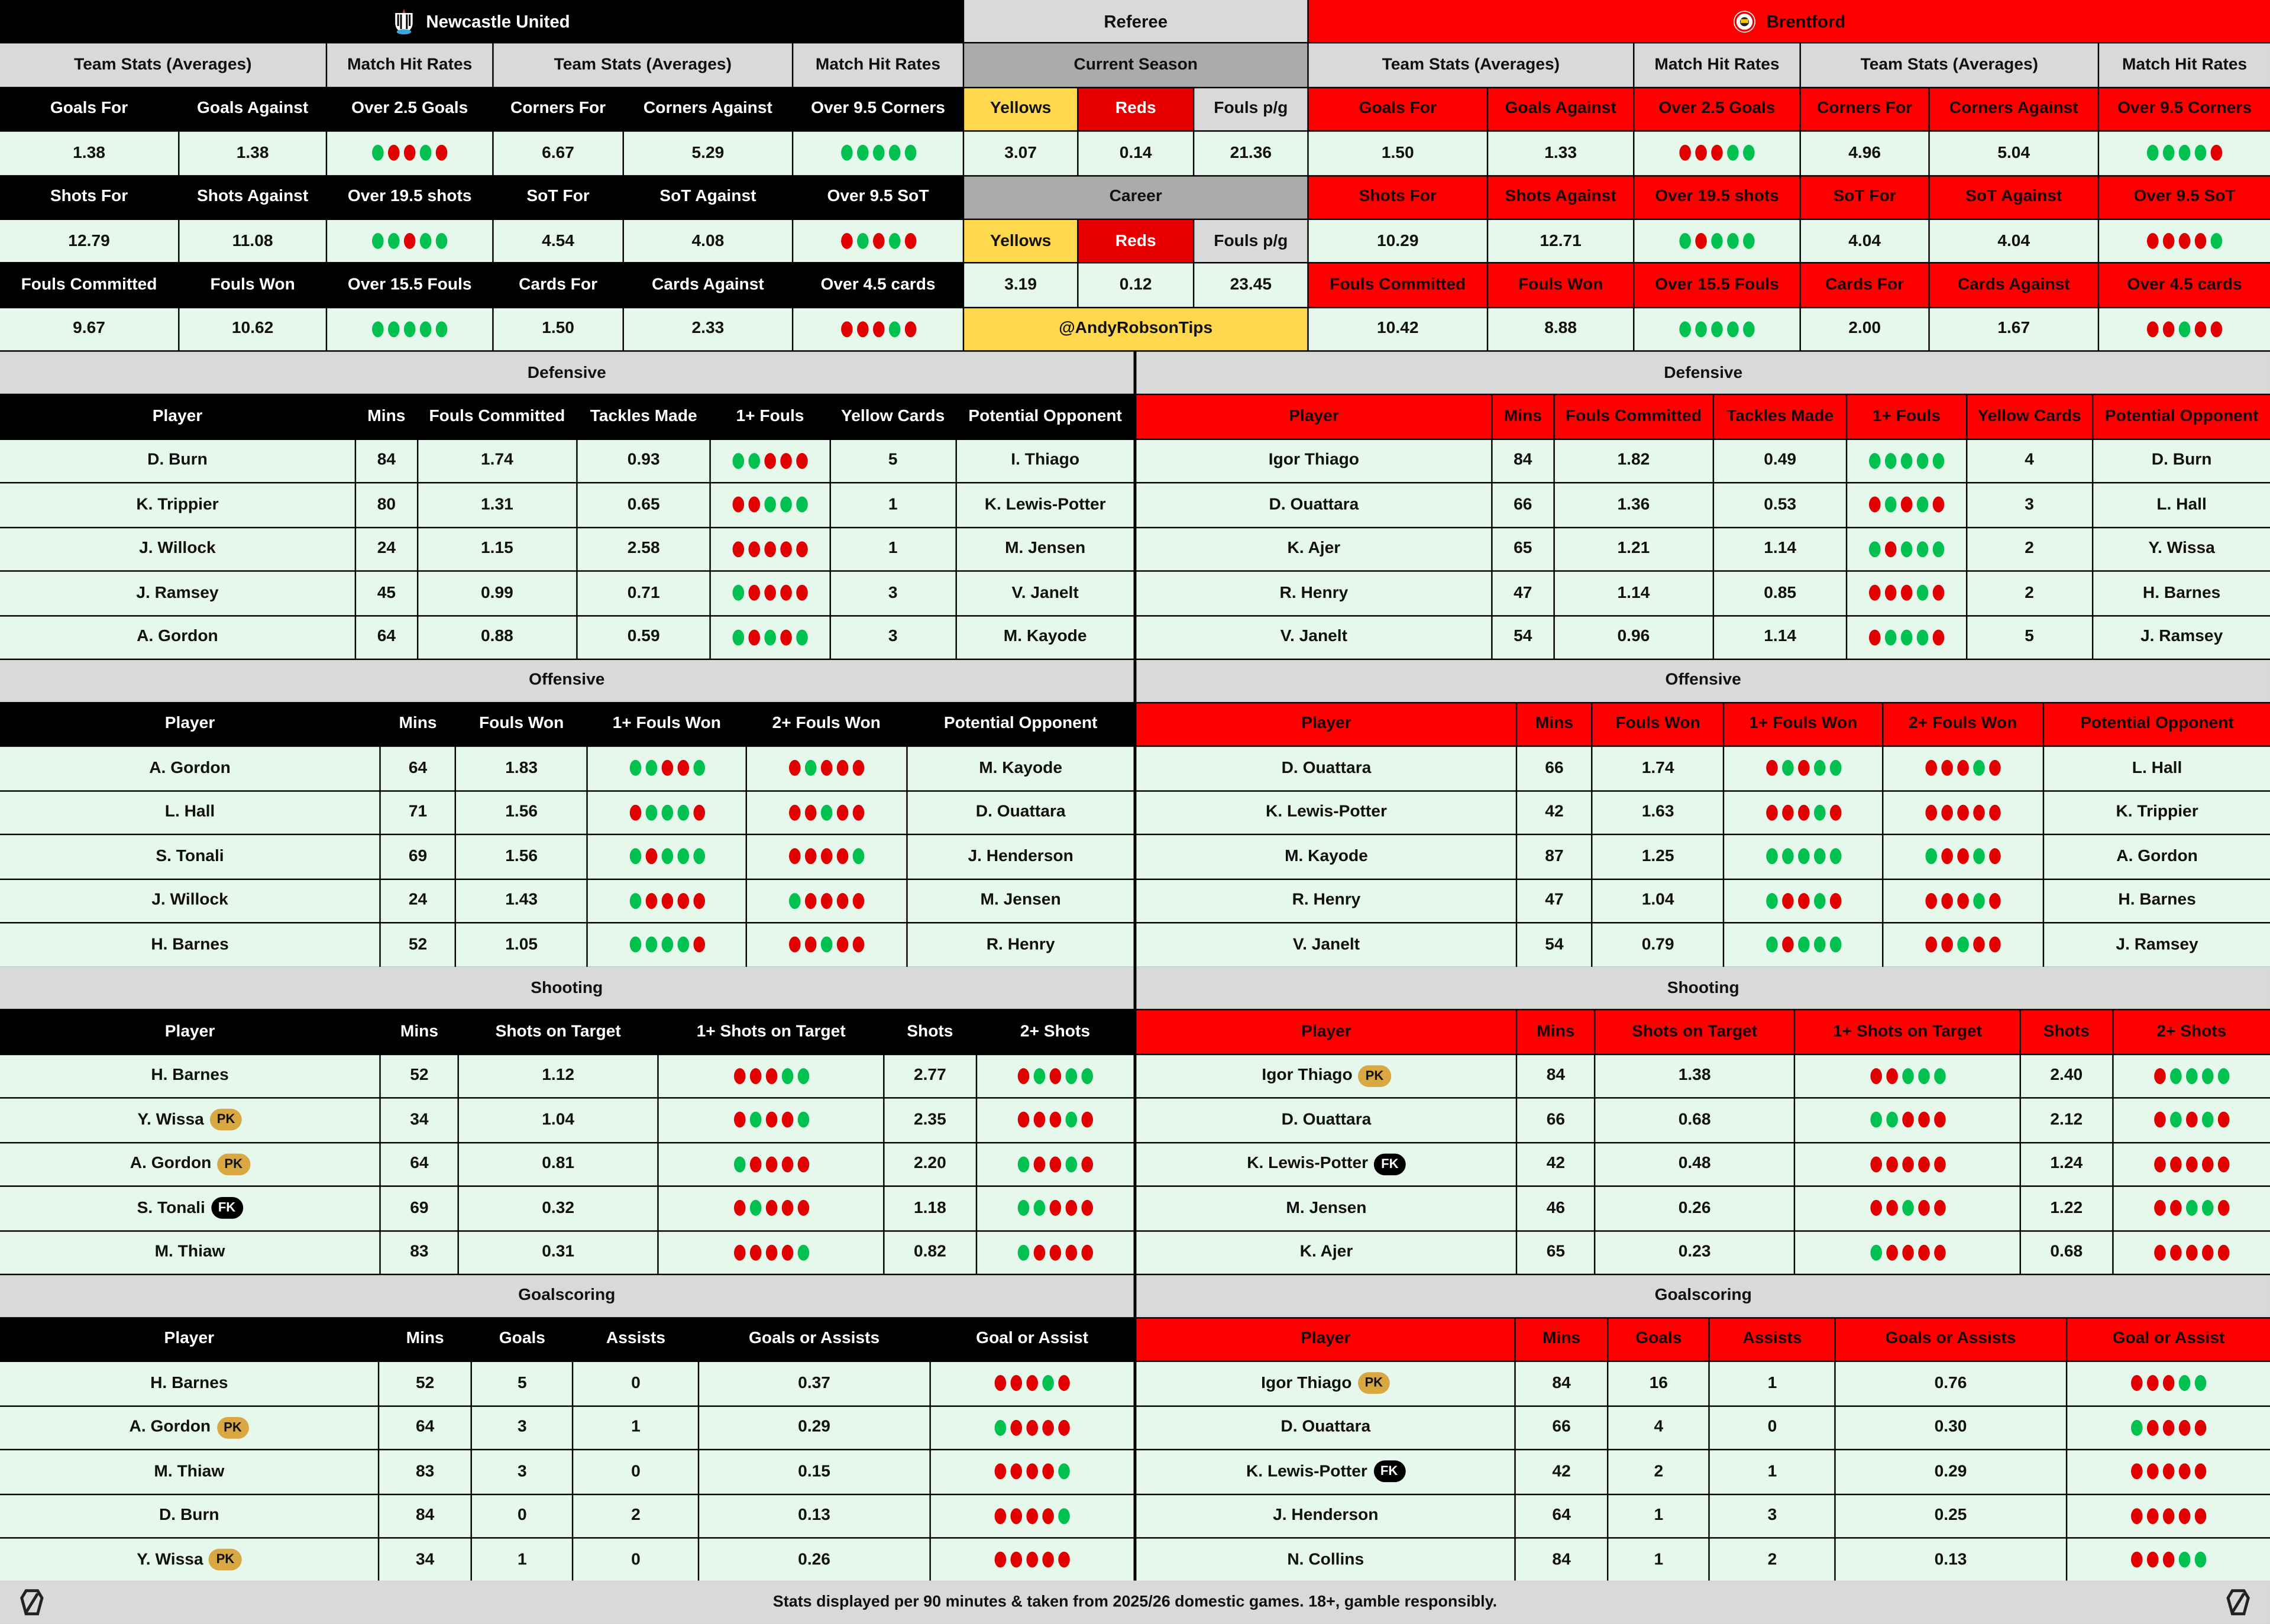 Image resolution: width=2270 pixels, height=1624 pixels. I want to click on free-kick-taker-badge: FK, so click(1389, 1164).